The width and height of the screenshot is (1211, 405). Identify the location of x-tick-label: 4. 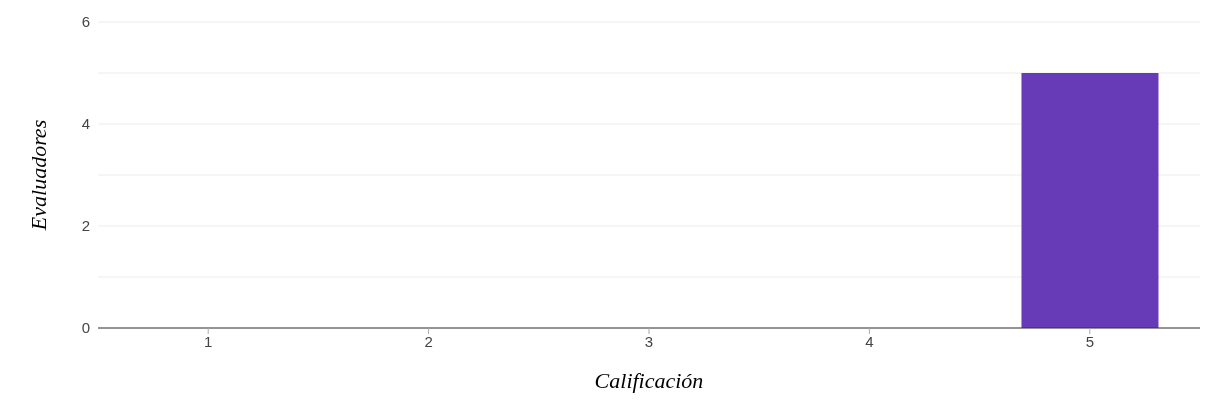
(869, 341).